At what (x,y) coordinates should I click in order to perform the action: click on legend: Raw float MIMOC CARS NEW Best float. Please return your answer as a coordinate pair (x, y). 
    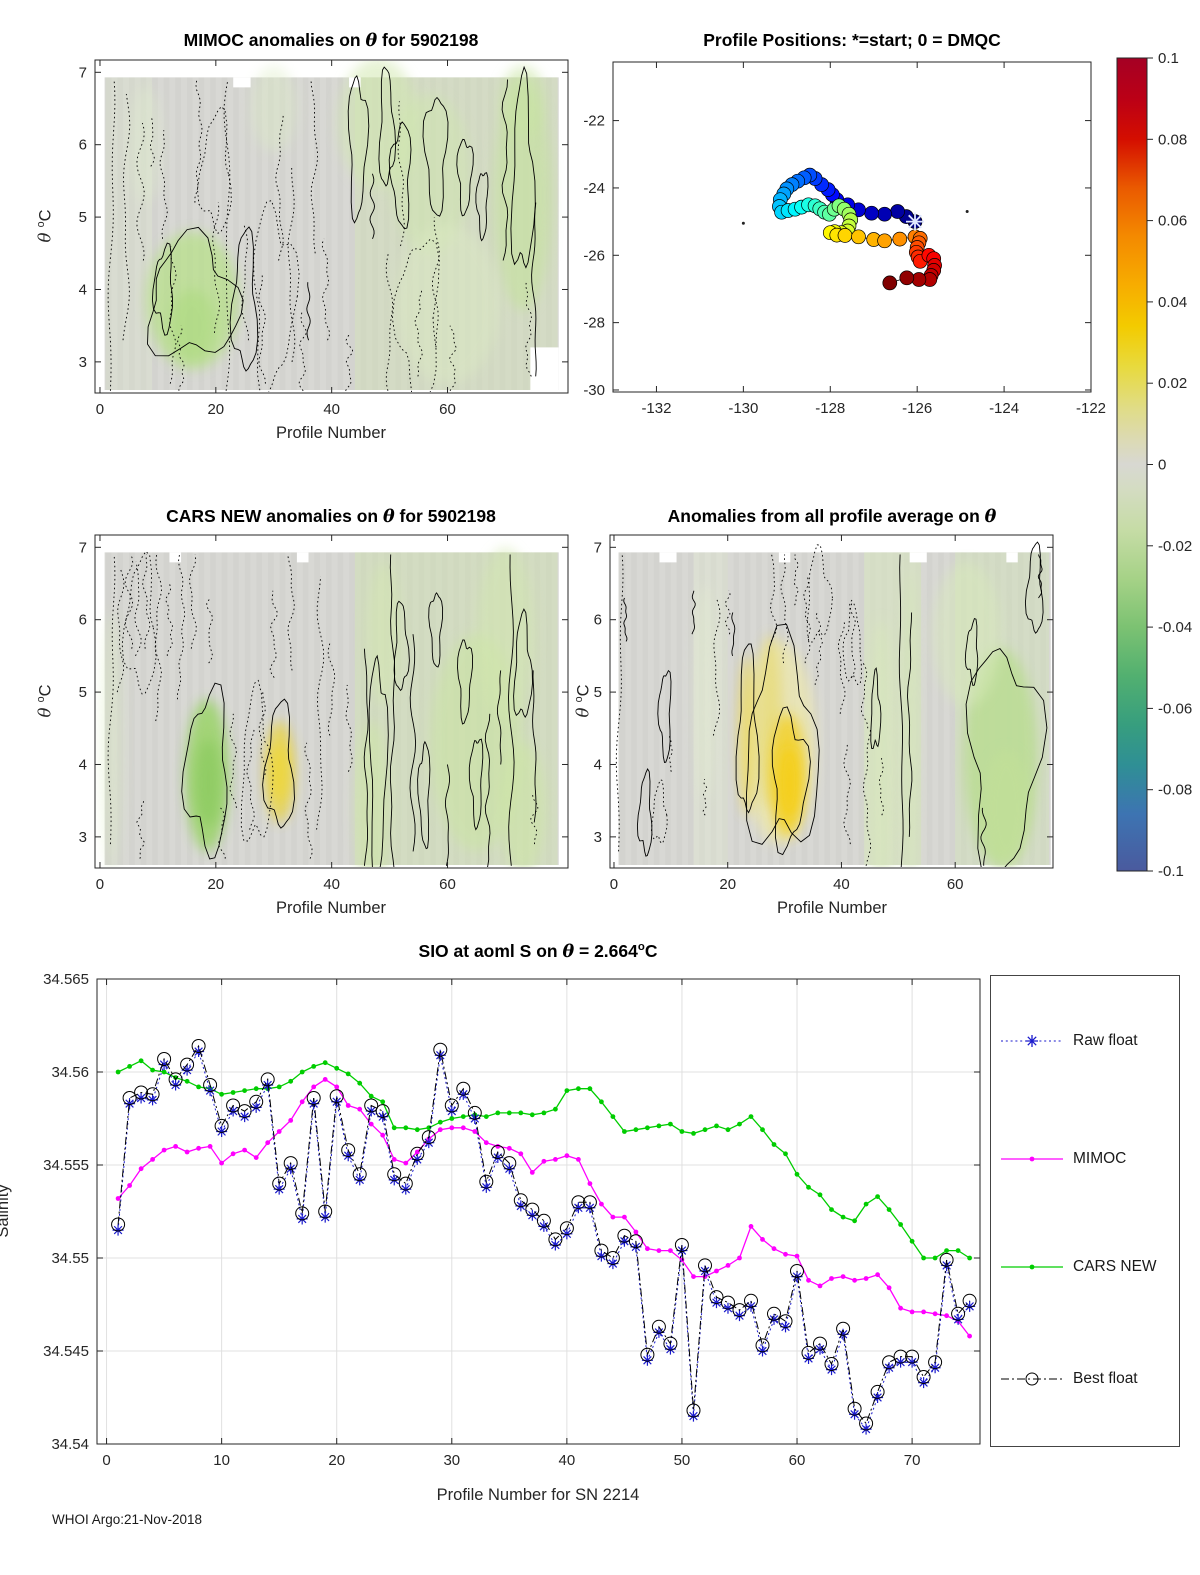
    Looking at the image, I should click on (1085, 1211).